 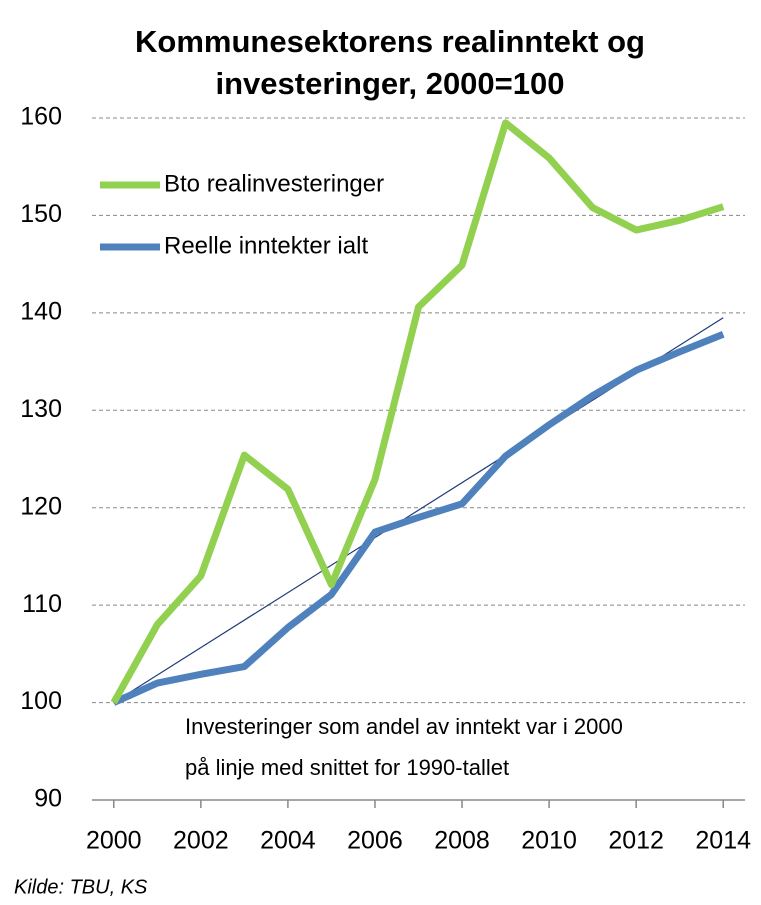 I want to click on x-tick-label: 2012, so click(x=636, y=841).